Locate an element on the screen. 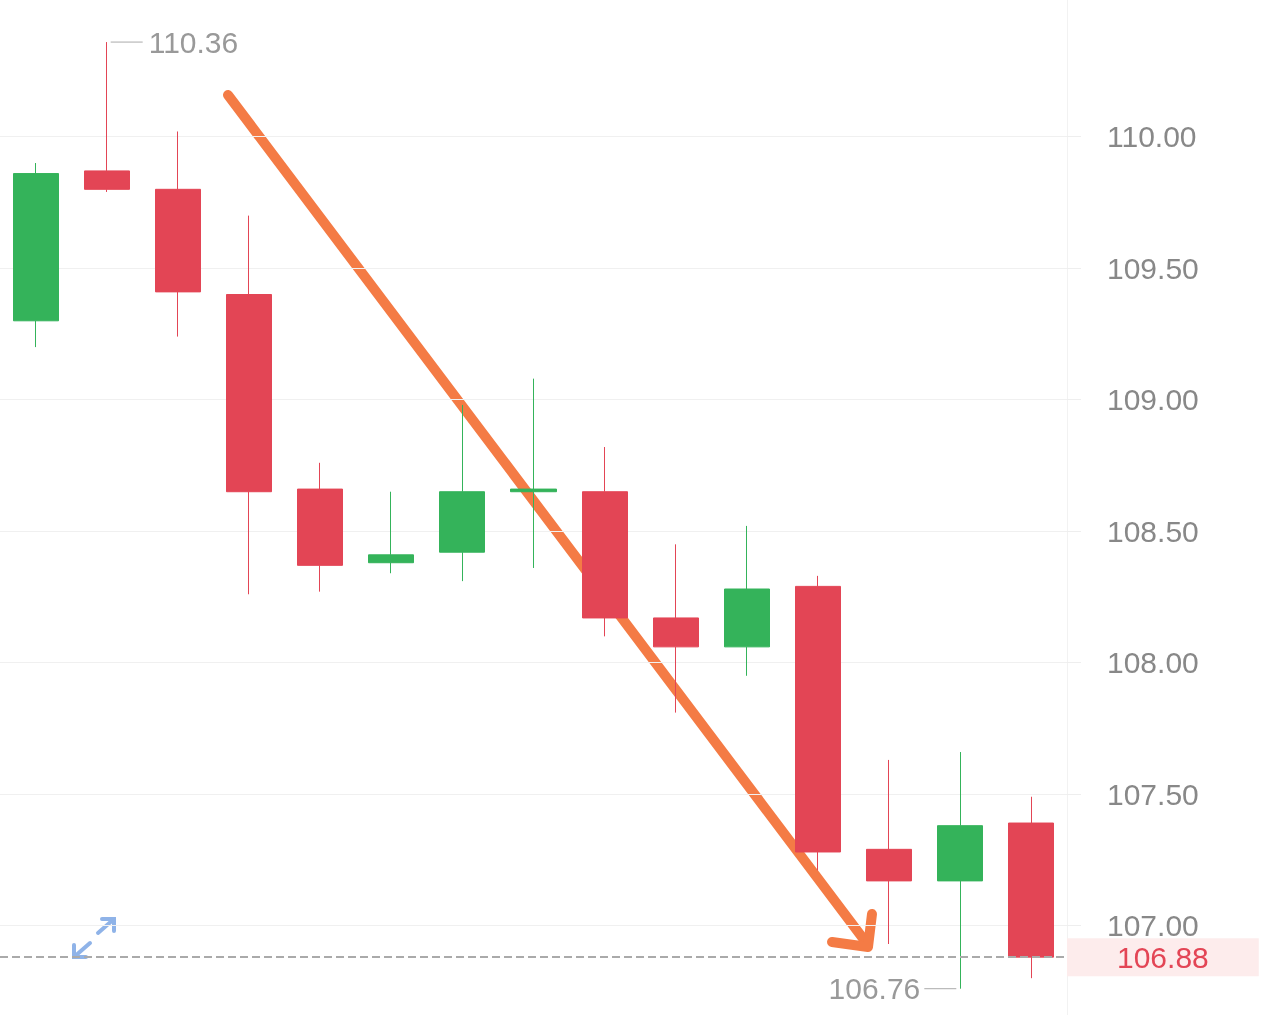 The image size is (1263, 1015). y-tick-label: 109.50 is located at coordinates (1153, 268).